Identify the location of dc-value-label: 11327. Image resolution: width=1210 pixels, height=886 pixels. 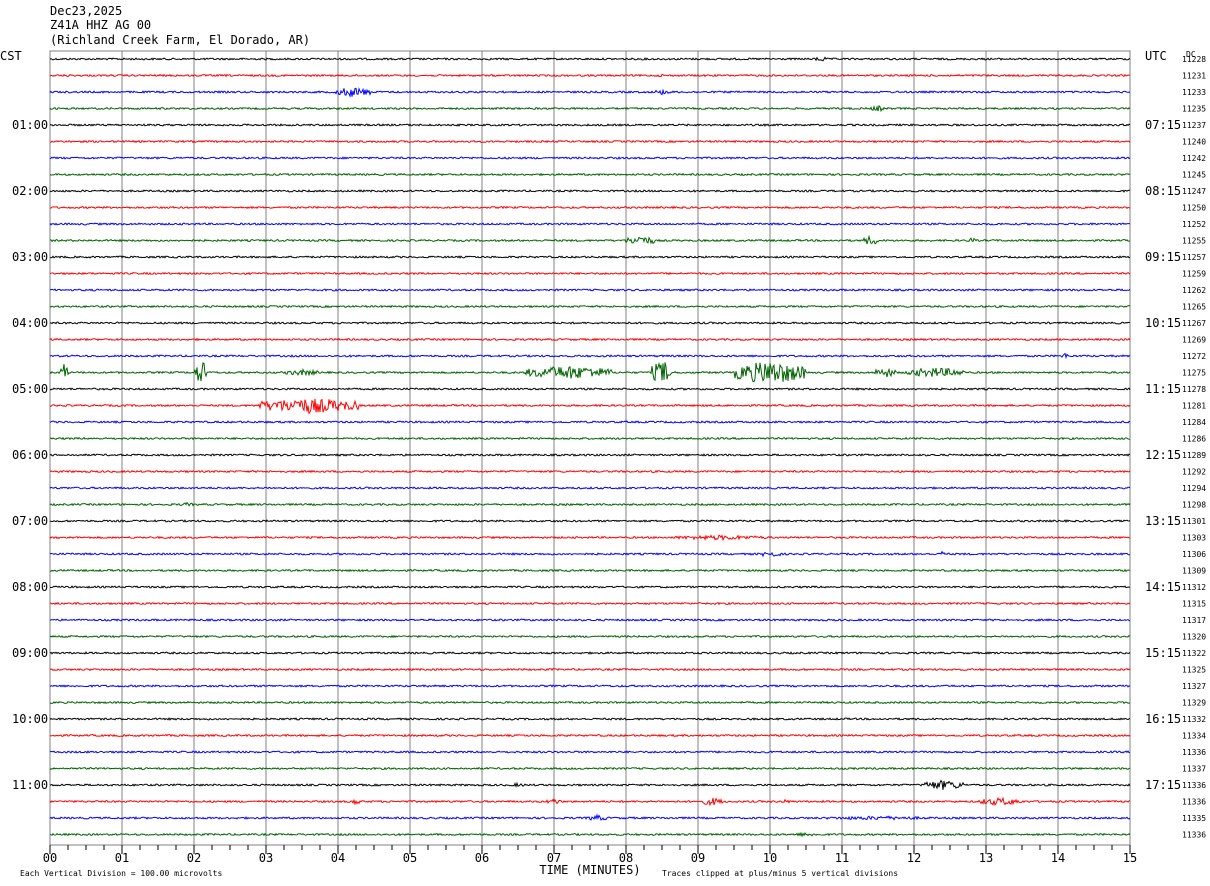
(1194, 686).